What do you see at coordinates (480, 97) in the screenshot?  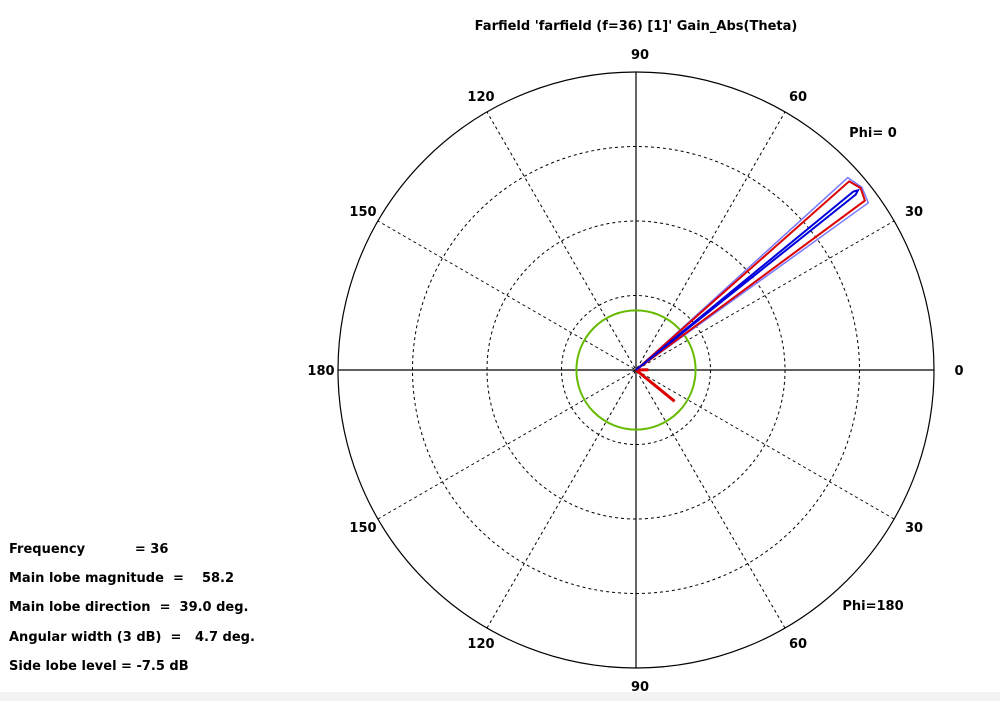 I see `angle-label-upper-left: 120` at bounding box center [480, 97].